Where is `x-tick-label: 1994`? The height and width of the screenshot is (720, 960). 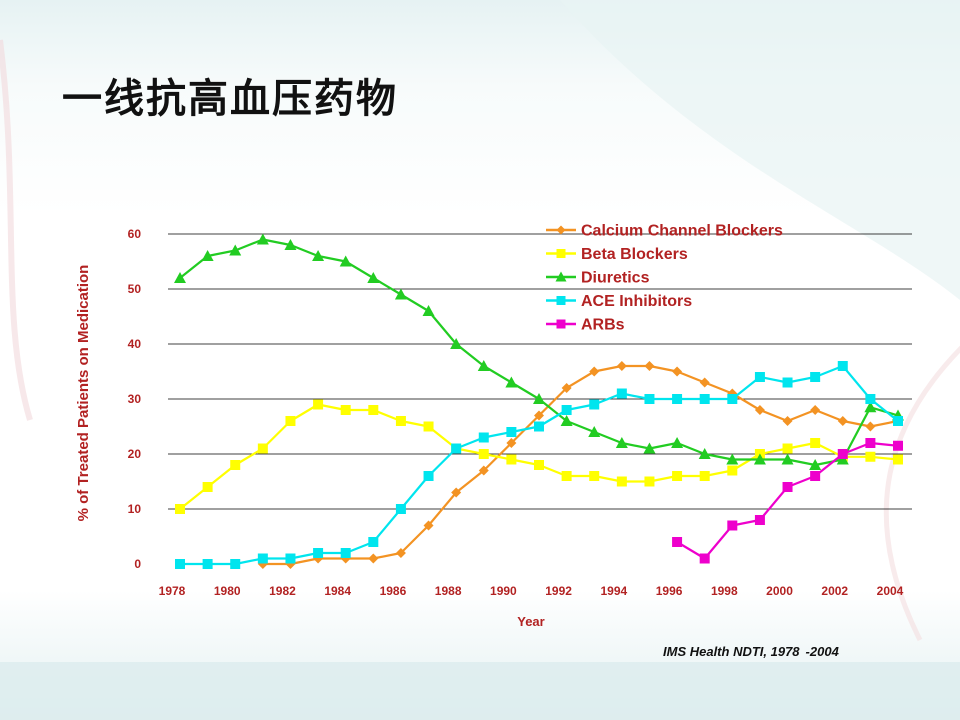 x-tick-label: 1994 is located at coordinates (613, 591).